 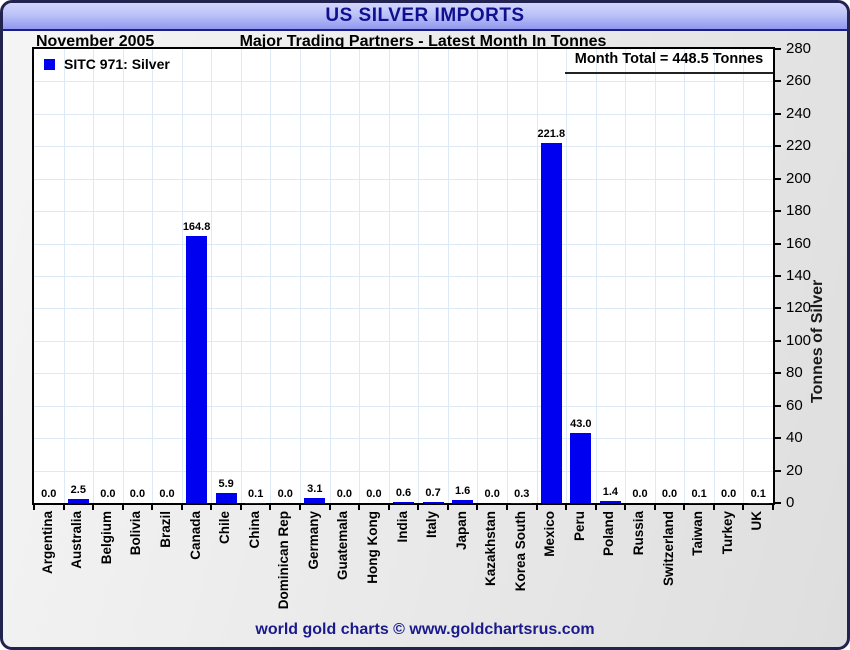 I want to click on period-label: November 2005, so click(x=95, y=41).